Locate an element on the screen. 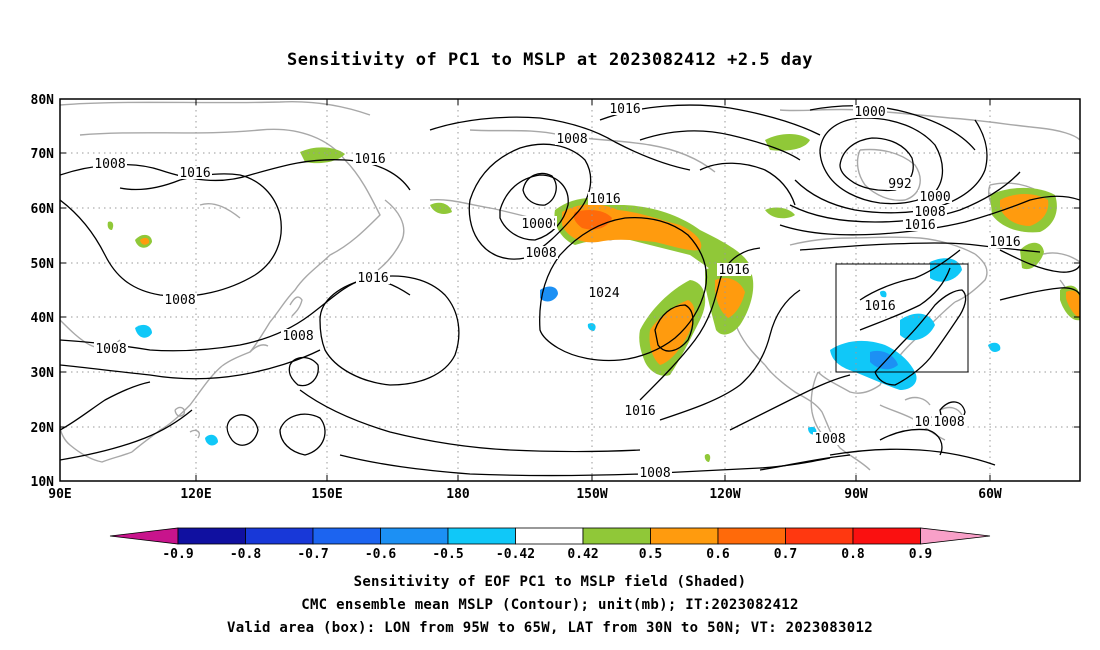 The image size is (1100, 650). colorbar-tick-label: 0.8 is located at coordinates (853, 554).